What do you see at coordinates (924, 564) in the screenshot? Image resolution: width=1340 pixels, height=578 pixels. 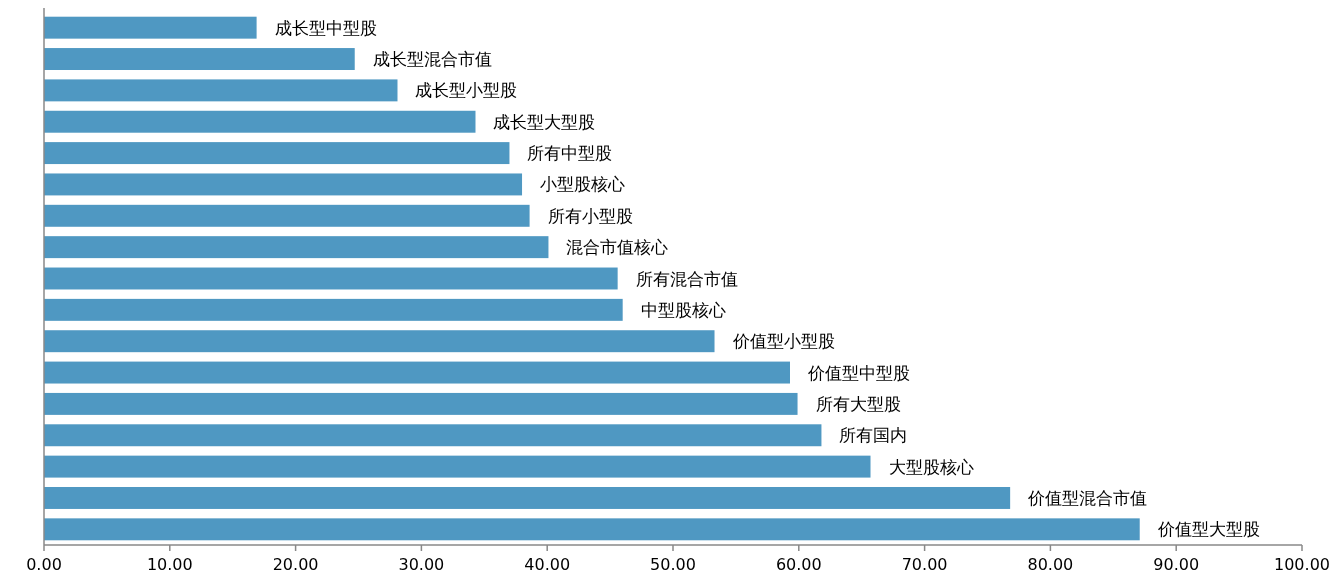 I see `x-tick-label: 70.00` at bounding box center [924, 564].